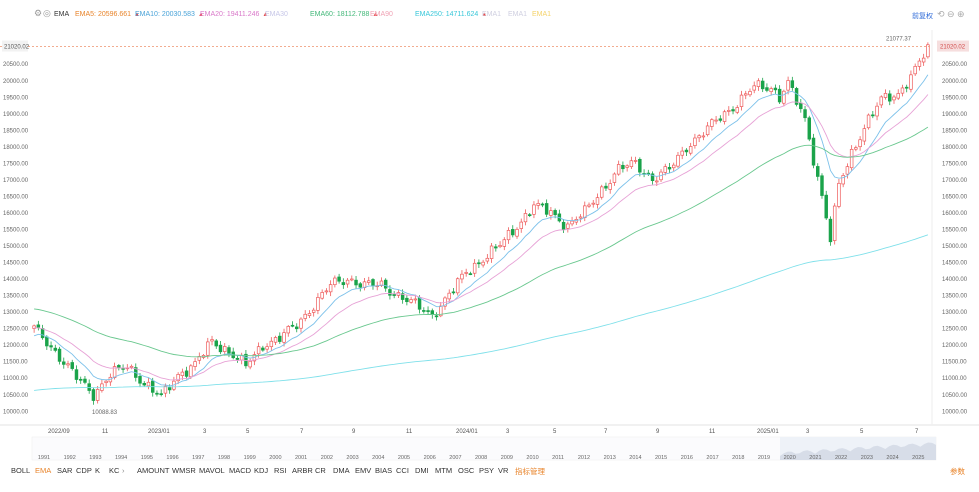 This screenshot has width=979, height=492. Describe the element at coordinates (98, 470) in the screenshot. I see `tab-4: K` at that location.